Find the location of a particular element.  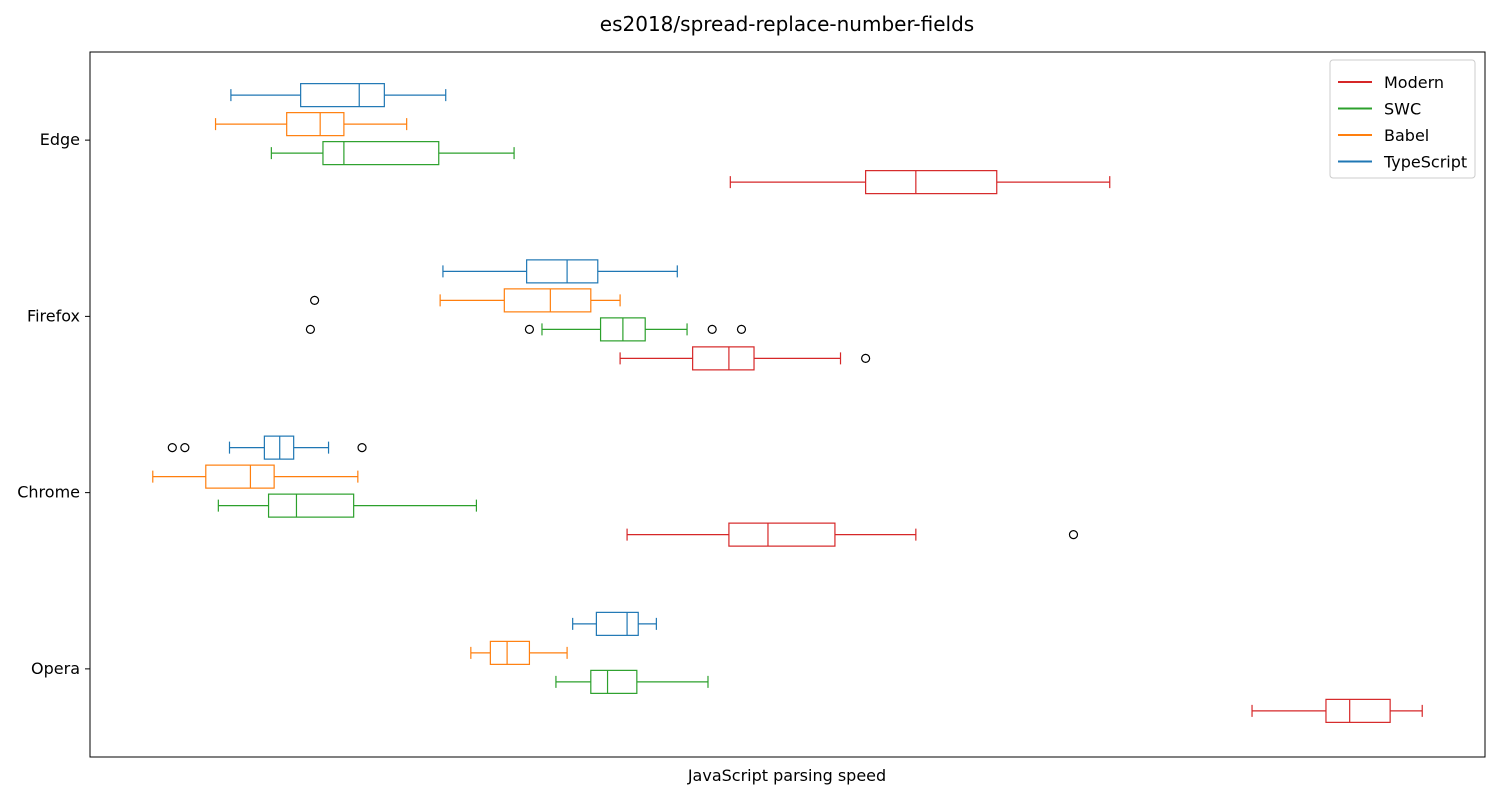

box-typescript-chrome is located at coordinates (267, 447).